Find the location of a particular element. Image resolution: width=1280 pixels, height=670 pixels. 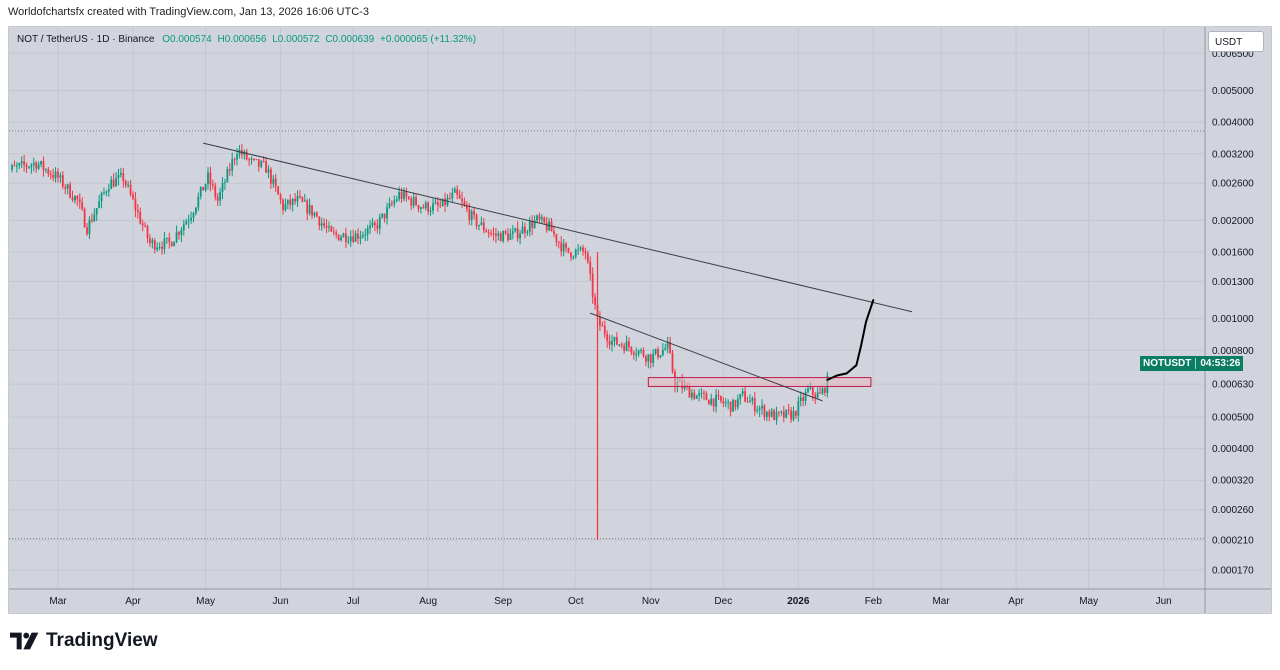

time-axis-tick-label: Jul is located at coordinates (353, 601).